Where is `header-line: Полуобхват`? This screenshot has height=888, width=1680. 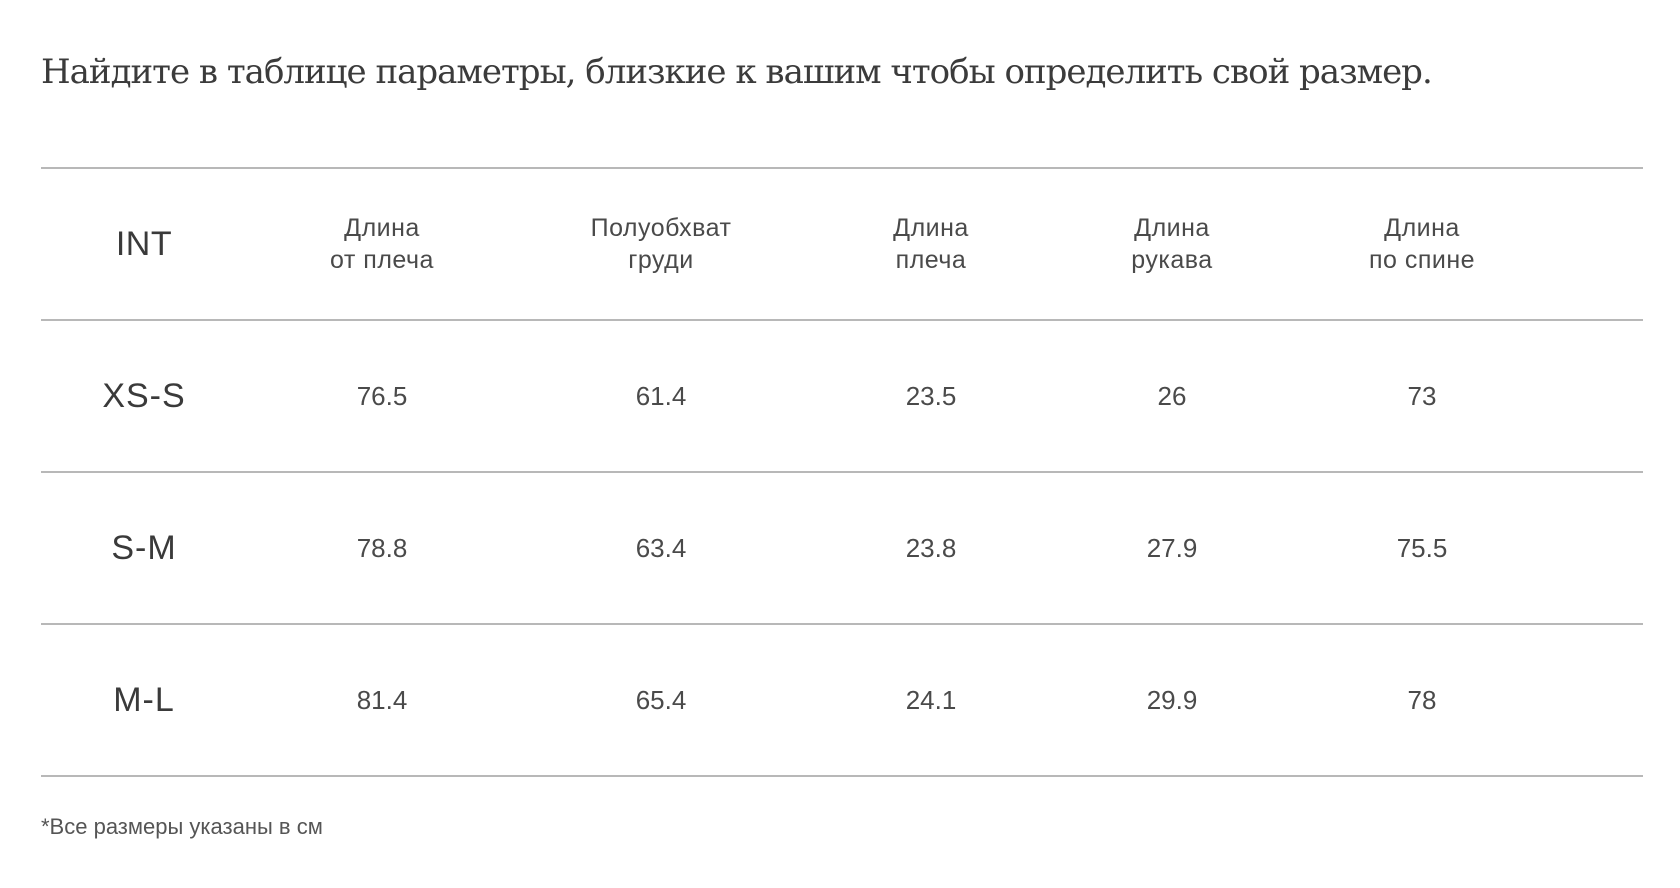 header-line: Полуобхват is located at coordinates (661, 228).